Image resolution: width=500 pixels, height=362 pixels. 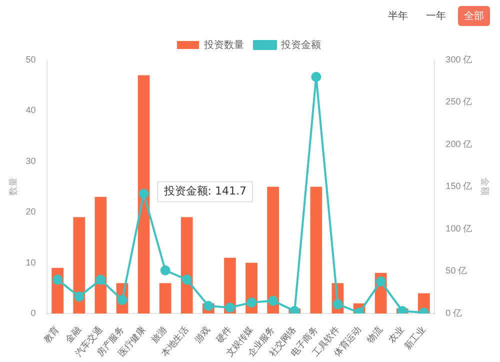 What do you see at coordinates (459, 186) in the screenshot?
I see `y2-tick-label: 150 亿` at bounding box center [459, 186].